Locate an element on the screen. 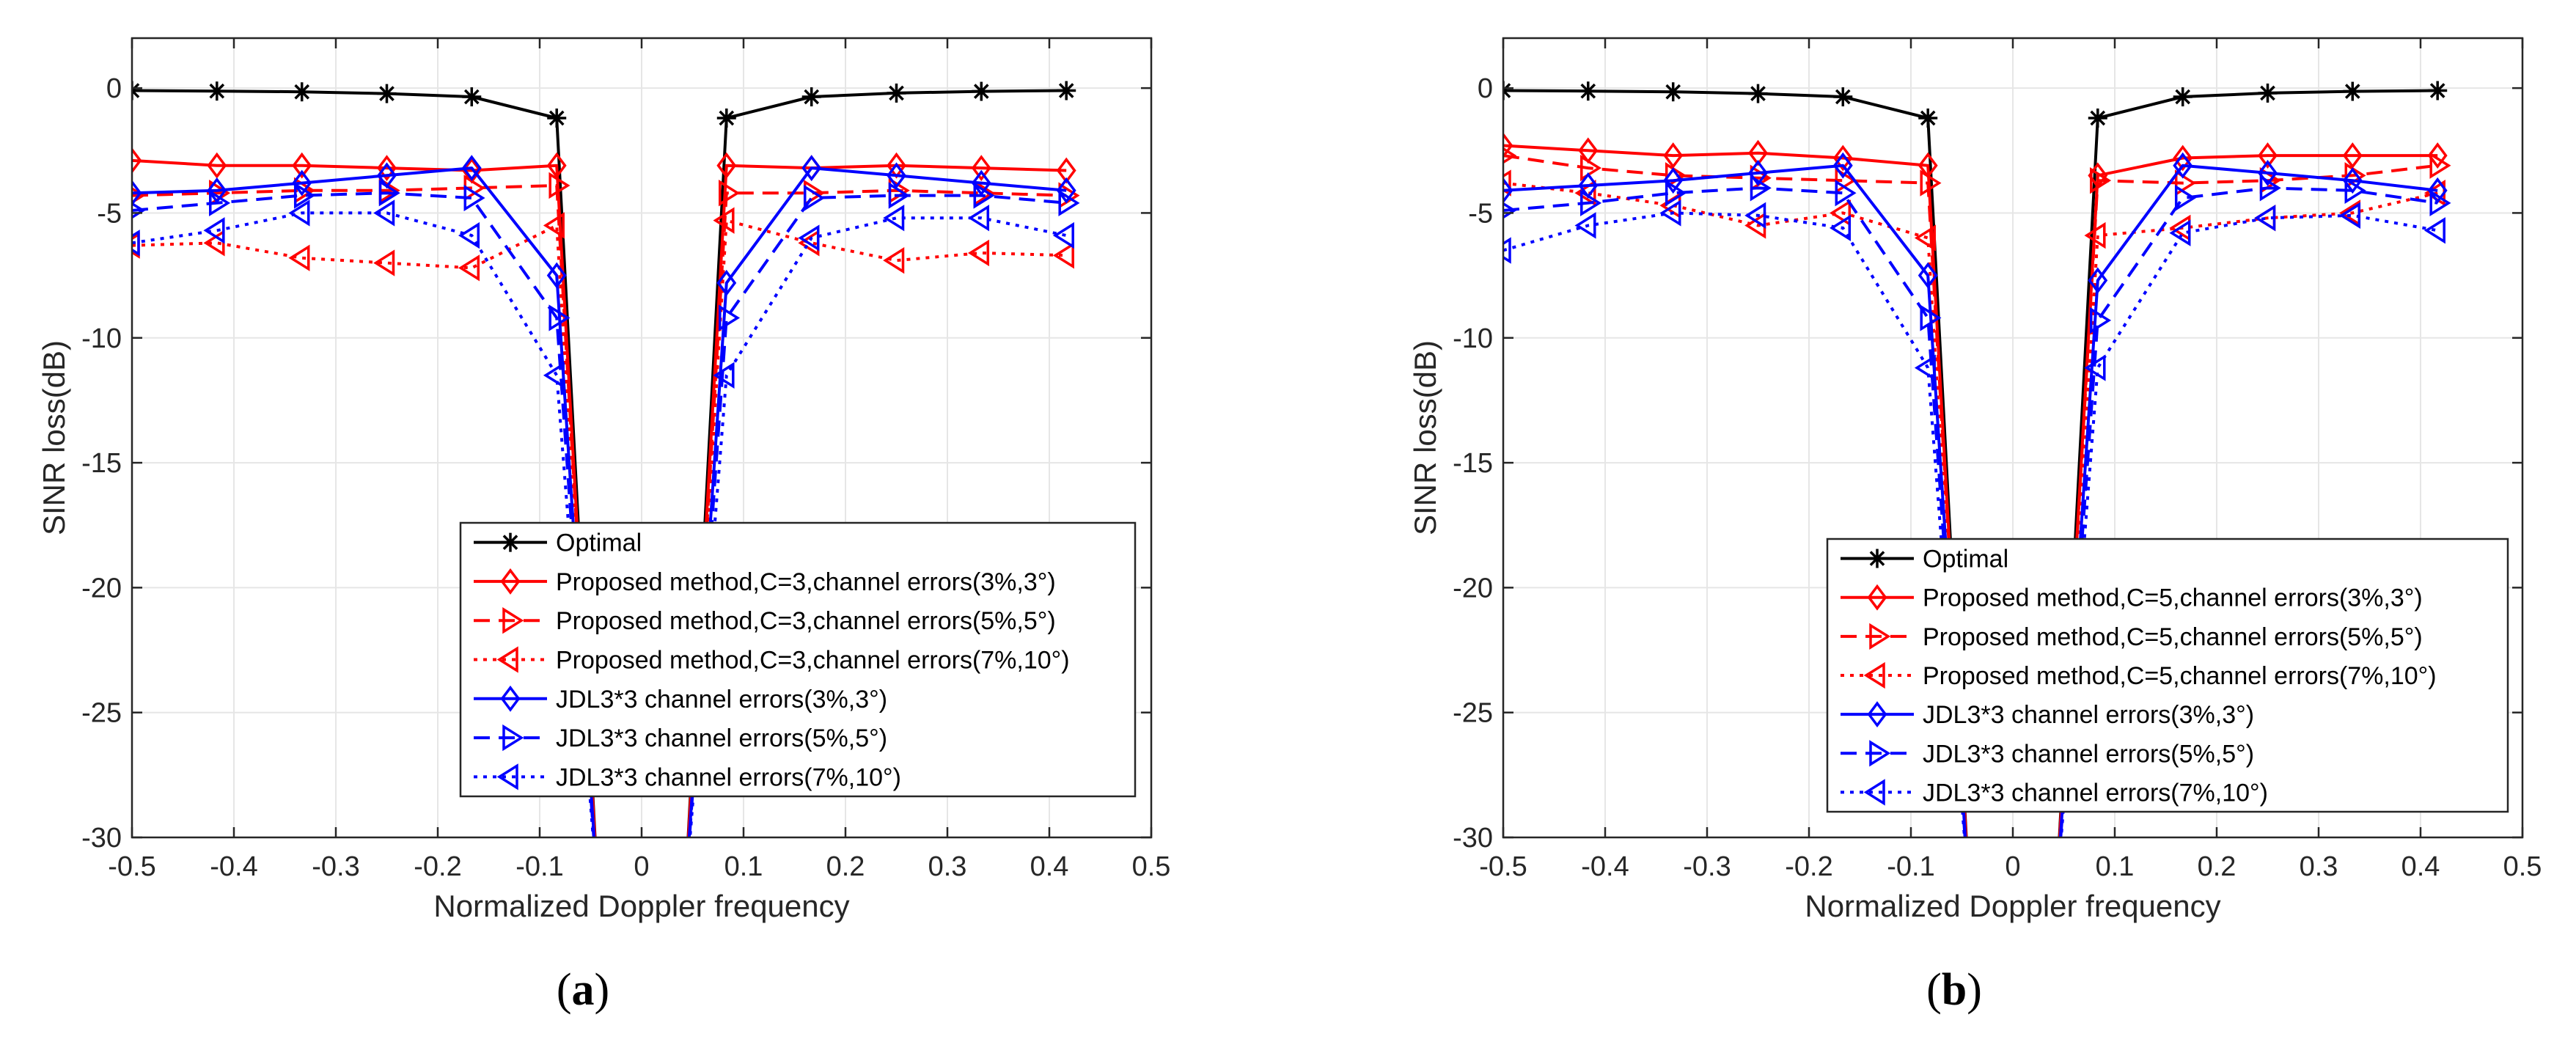  panel-caption: (a) is located at coordinates (583, 990).